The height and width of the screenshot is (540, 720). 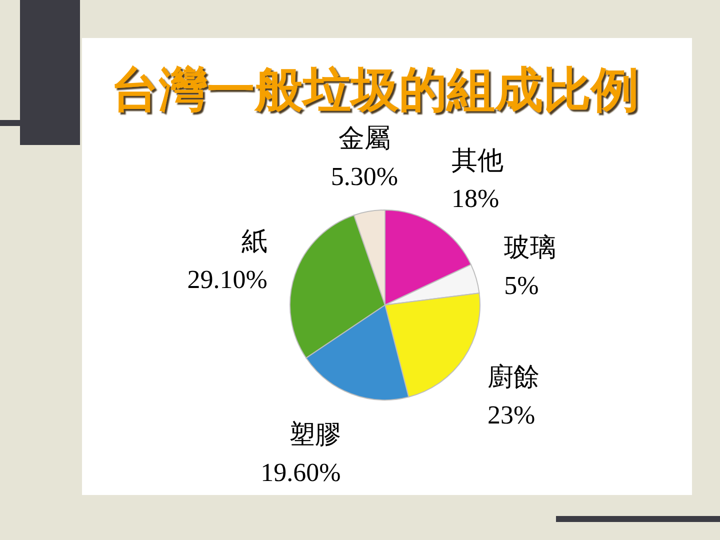 I want to click on data-label: 5.30%, so click(x=364, y=177).